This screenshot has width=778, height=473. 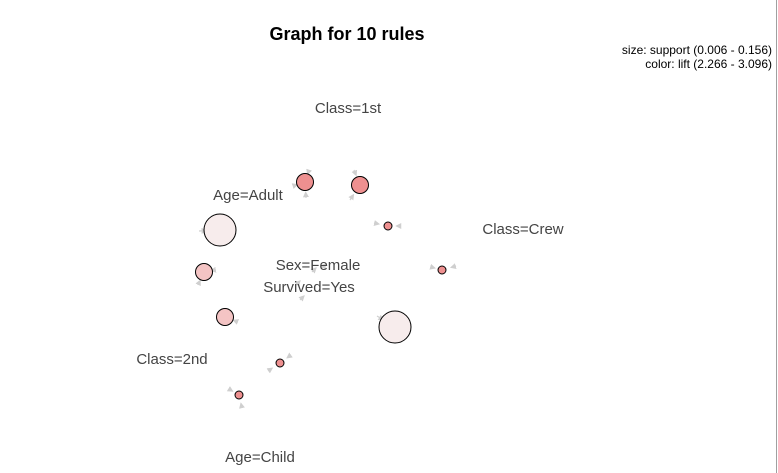 What do you see at coordinates (260, 457) in the screenshot?
I see `item-age-child: Age=Child` at bounding box center [260, 457].